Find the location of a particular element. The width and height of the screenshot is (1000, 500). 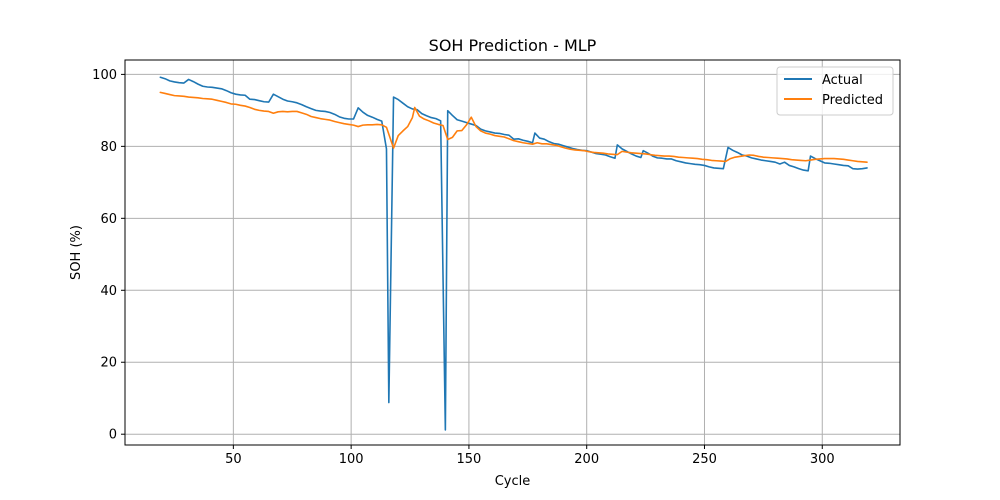

x-tick-label: 250 is located at coordinates (704, 459).